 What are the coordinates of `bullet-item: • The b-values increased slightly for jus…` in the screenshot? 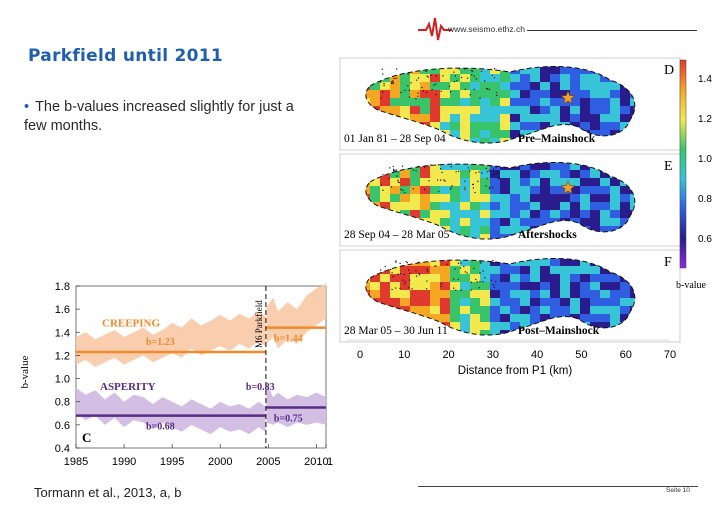 It's located at (164, 117).